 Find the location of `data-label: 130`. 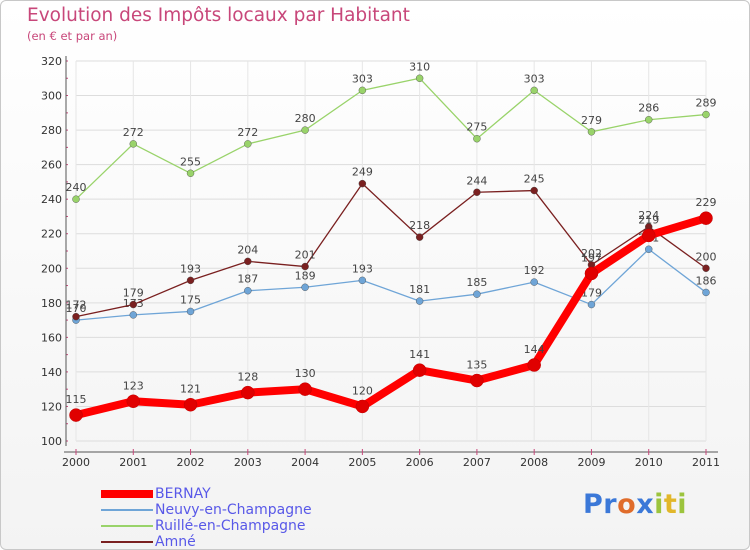

data-label: 130 is located at coordinates (305, 373).